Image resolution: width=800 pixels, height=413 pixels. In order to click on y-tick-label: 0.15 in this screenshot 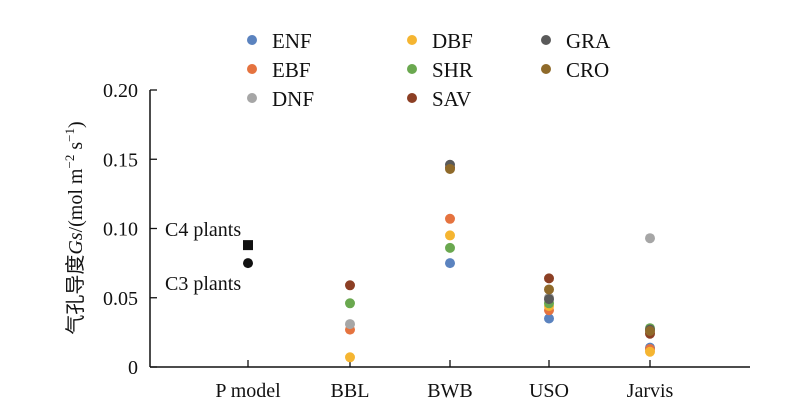, I will do `click(120, 160)`.